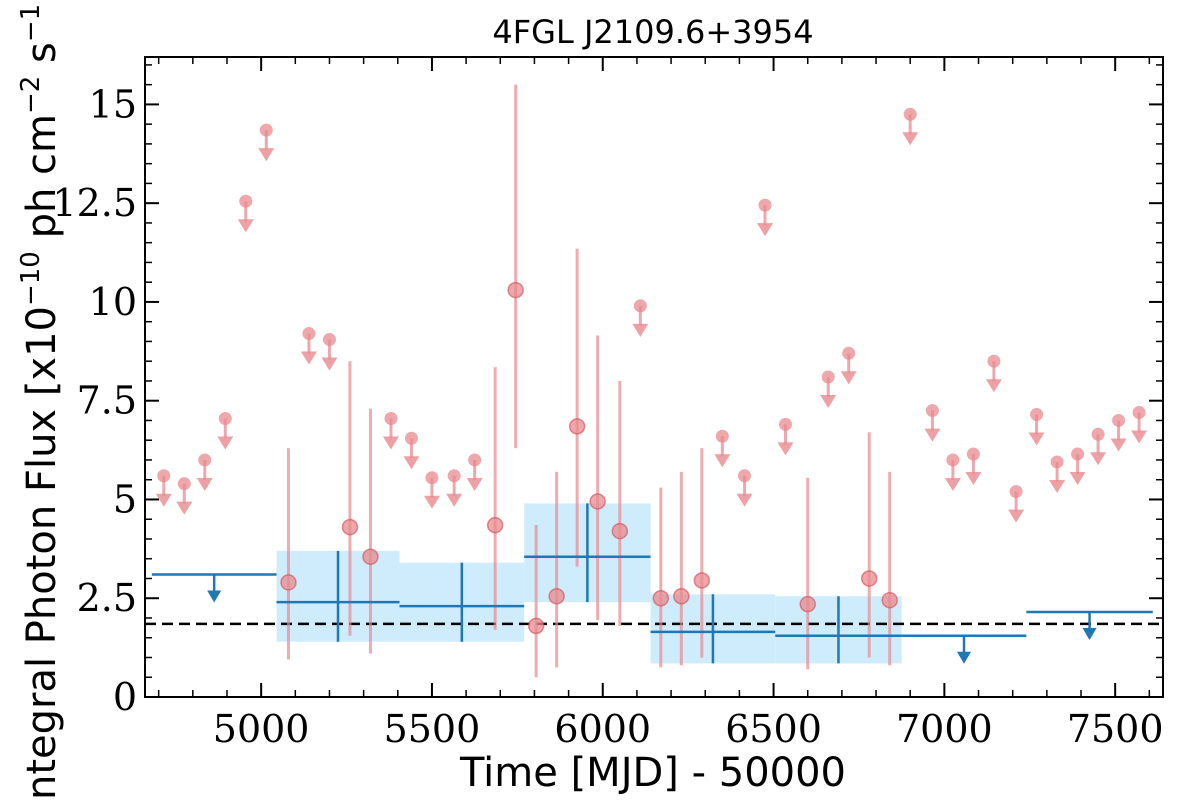  I want to click on y-tick-label: 15, so click(113, 104).